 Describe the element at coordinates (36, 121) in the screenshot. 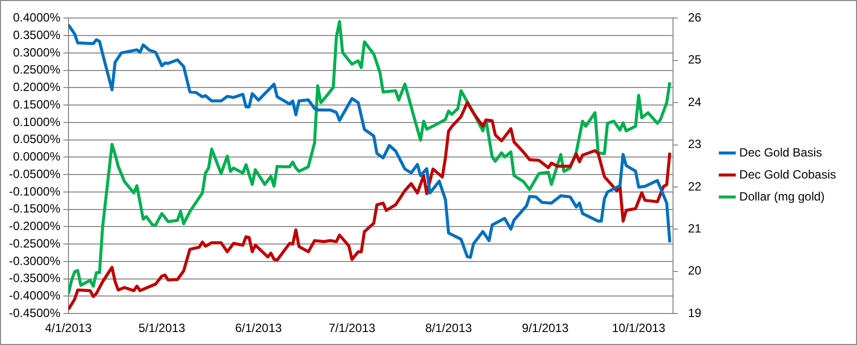

I see `y-tick-label: 0.1000%` at that location.